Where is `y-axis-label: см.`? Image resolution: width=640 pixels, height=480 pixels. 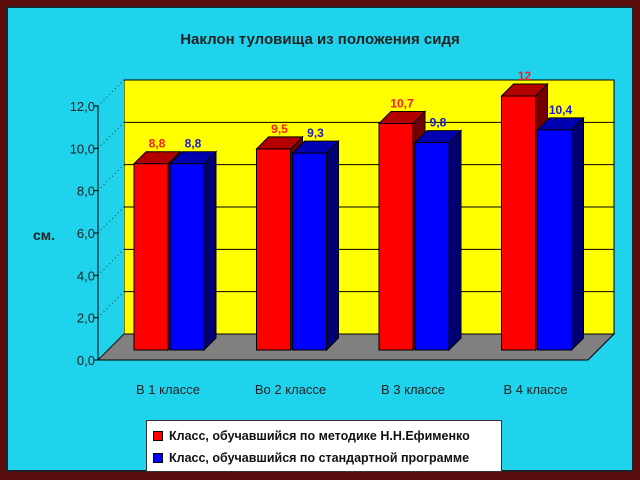
y-axis-label: см. is located at coordinates (44, 235).